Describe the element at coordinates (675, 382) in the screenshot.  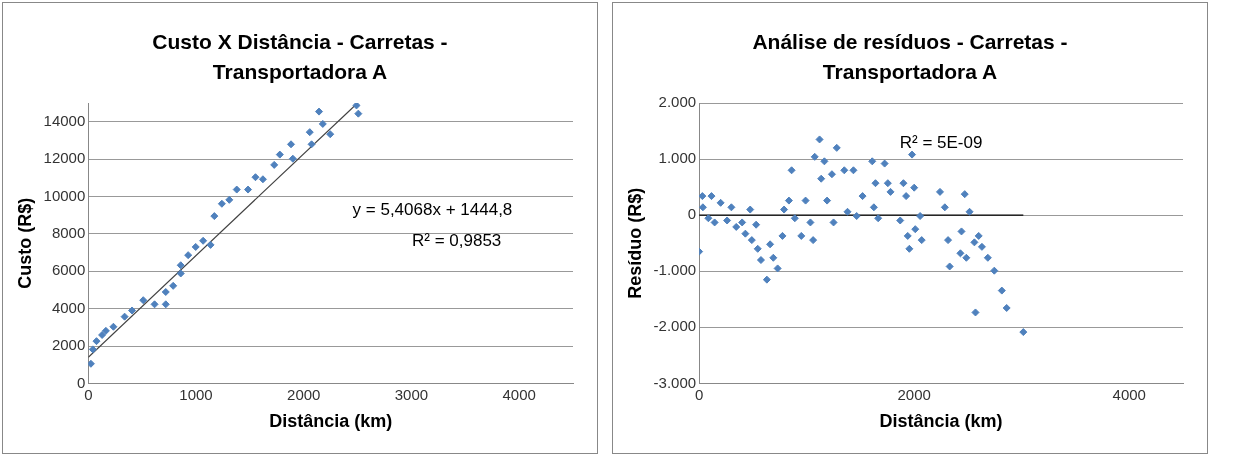
I see `y-tick-label: -3.000` at that location.